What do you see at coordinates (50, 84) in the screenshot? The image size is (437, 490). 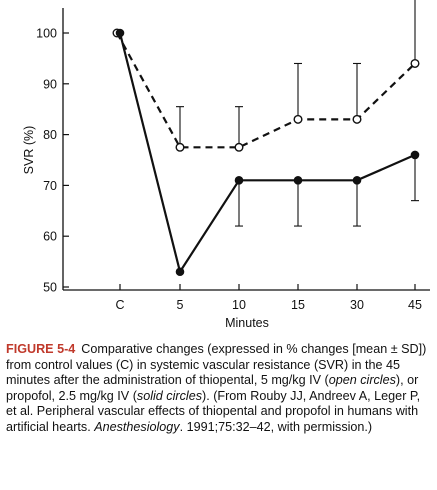 I see `y-tick-label: 90` at bounding box center [50, 84].